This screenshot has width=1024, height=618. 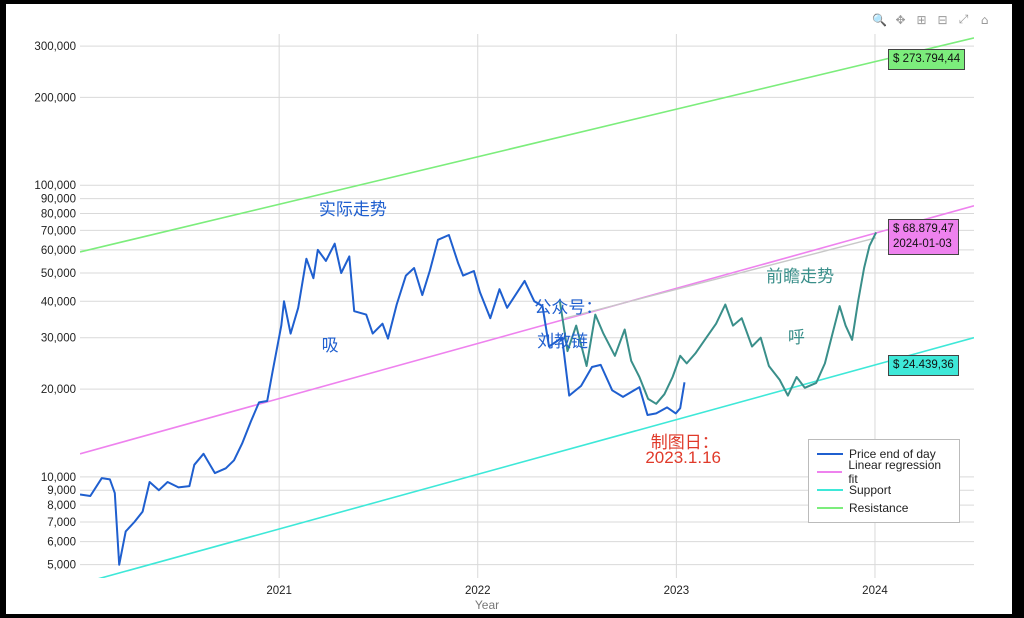 What do you see at coordinates (352, 209) in the screenshot?
I see `annotation-actual-trend: 实际走势` at bounding box center [352, 209].